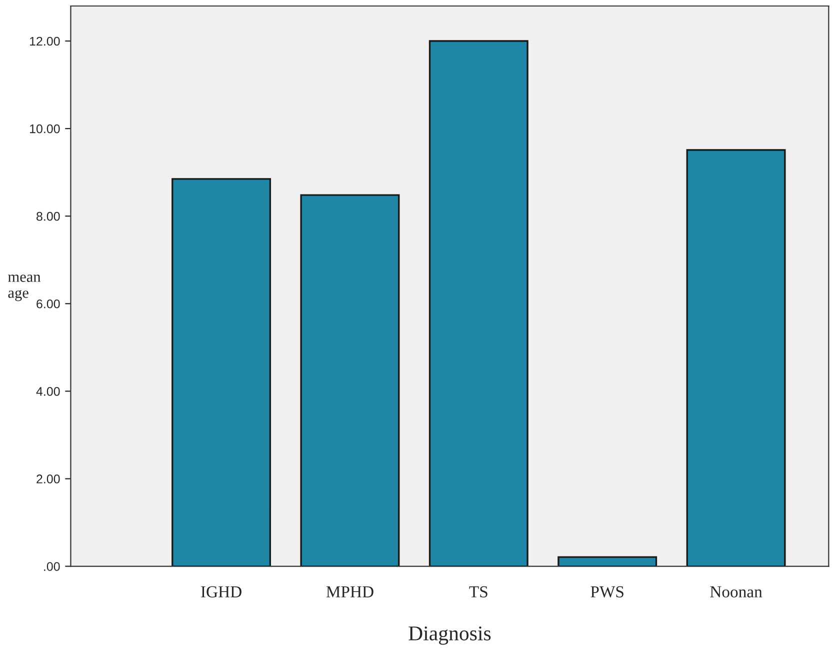 The image size is (832, 667). I want to click on x-axis-title: Diagnosis, so click(449, 635).